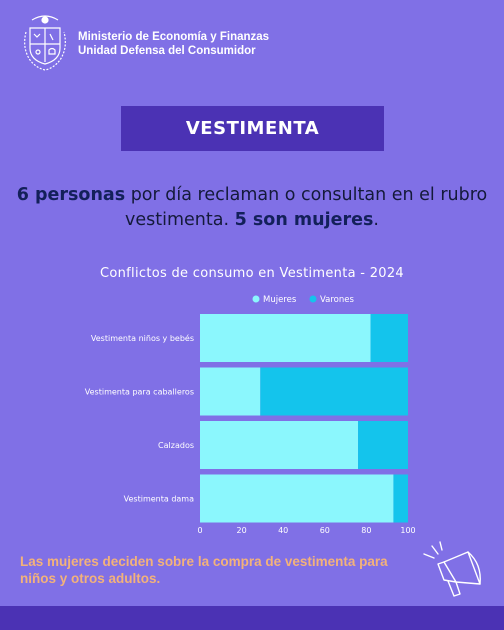 This screenshot has height=630, width=504. What do you see at coordinates (45, 43) in the screenshot?
I see `coat-of-arms-icon` at bounding box center [45, 43].